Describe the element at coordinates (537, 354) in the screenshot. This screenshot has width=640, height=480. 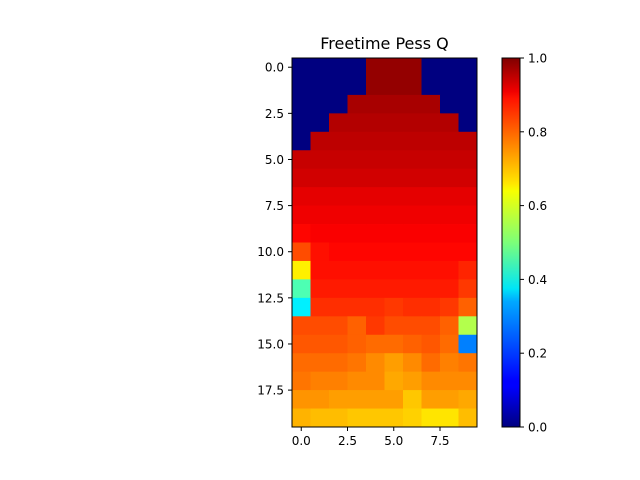
I see `colorbar-tick-label: 0.2` at that location.